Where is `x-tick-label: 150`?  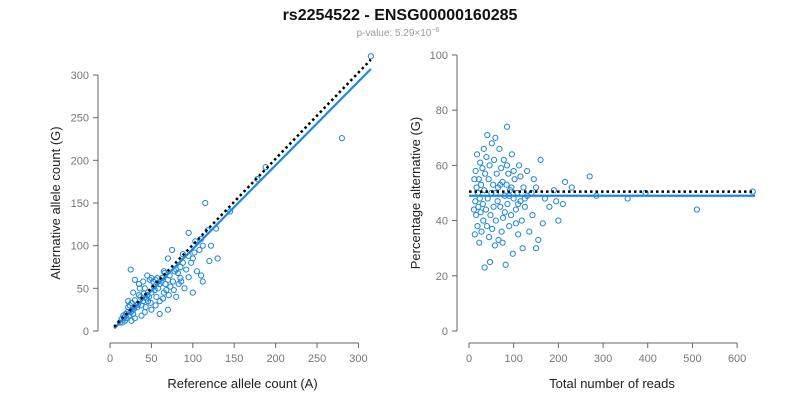
x-tick-label: 150 is located at coordinates (234, 359).